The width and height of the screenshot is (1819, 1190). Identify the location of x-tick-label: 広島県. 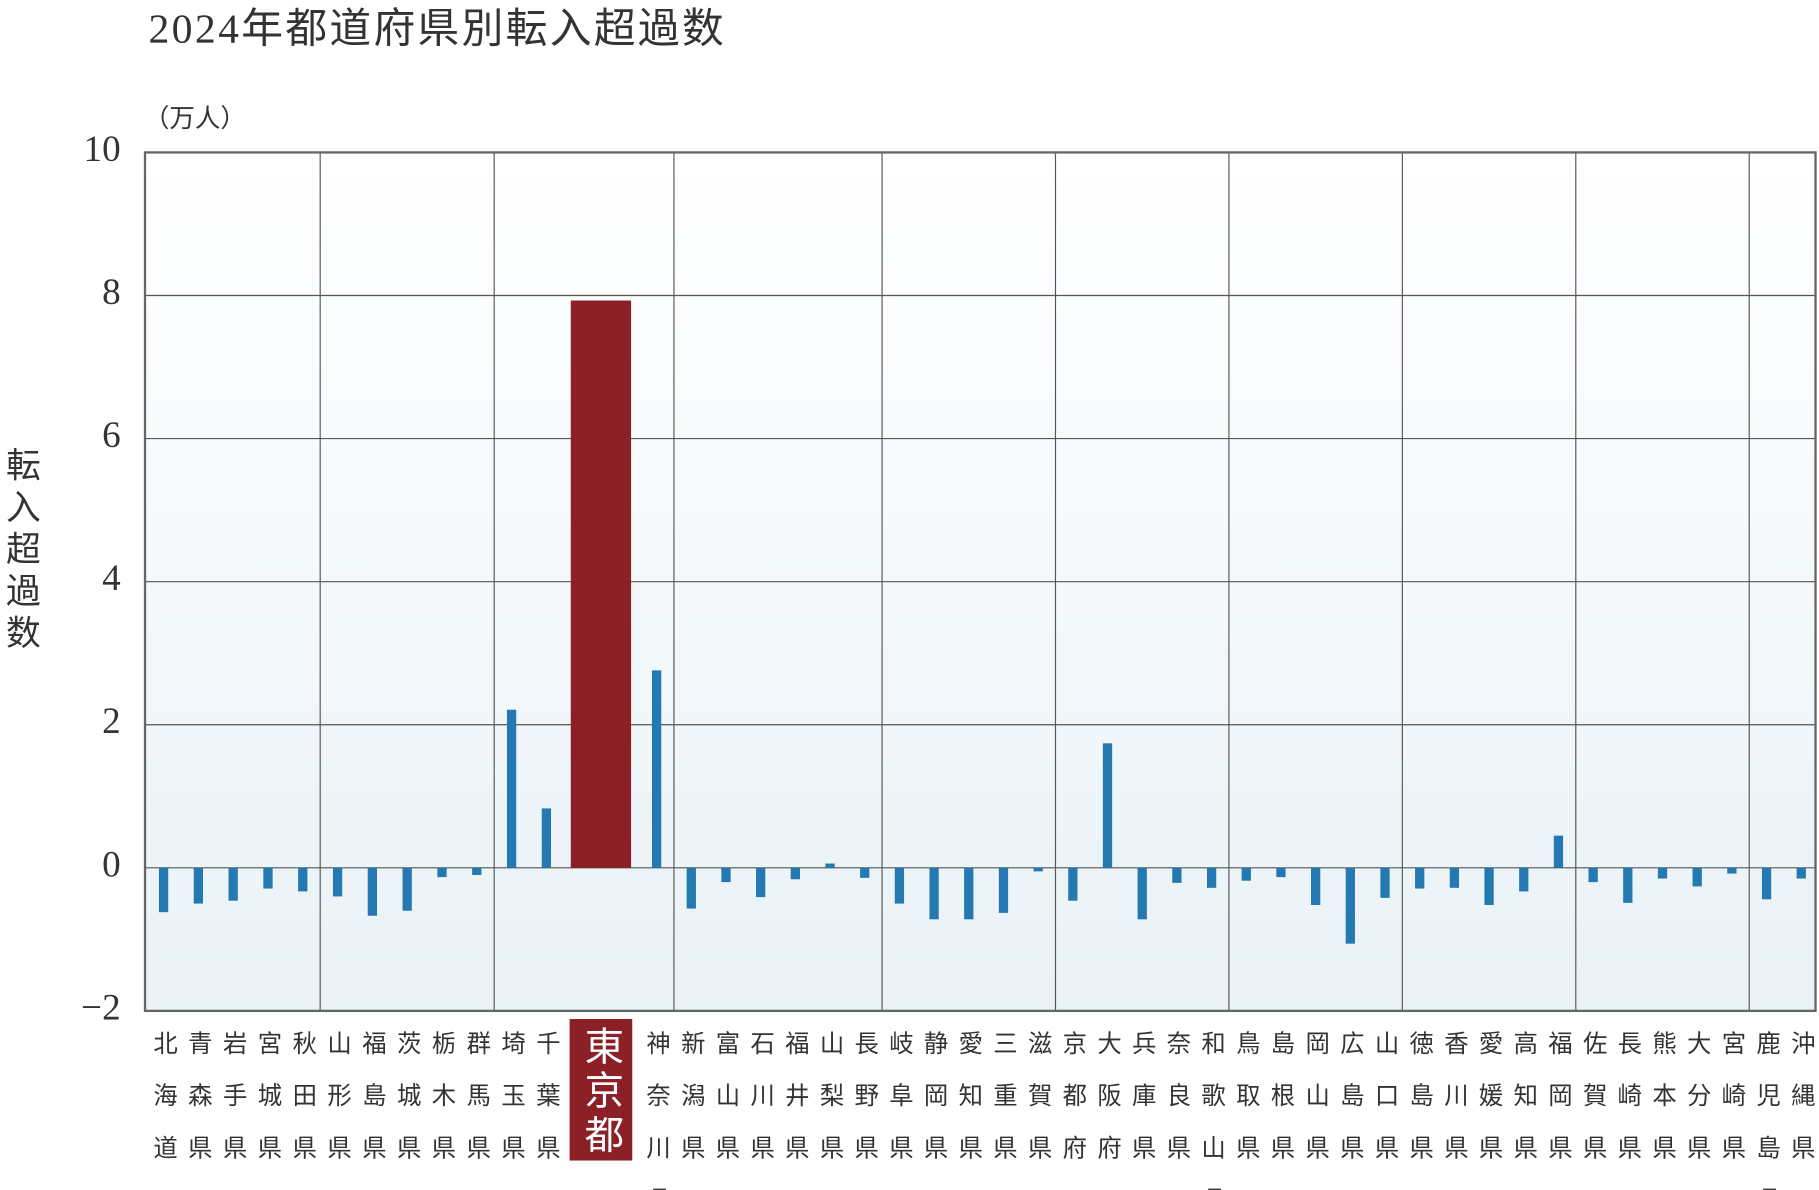
(1350, 1109).